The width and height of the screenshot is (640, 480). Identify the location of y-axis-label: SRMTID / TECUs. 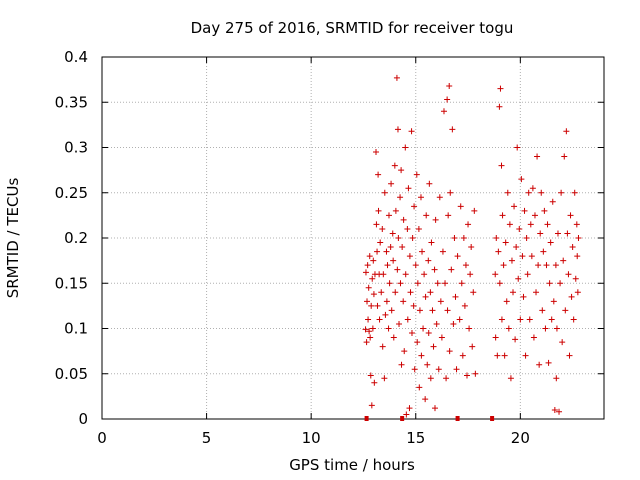
(13, 238).